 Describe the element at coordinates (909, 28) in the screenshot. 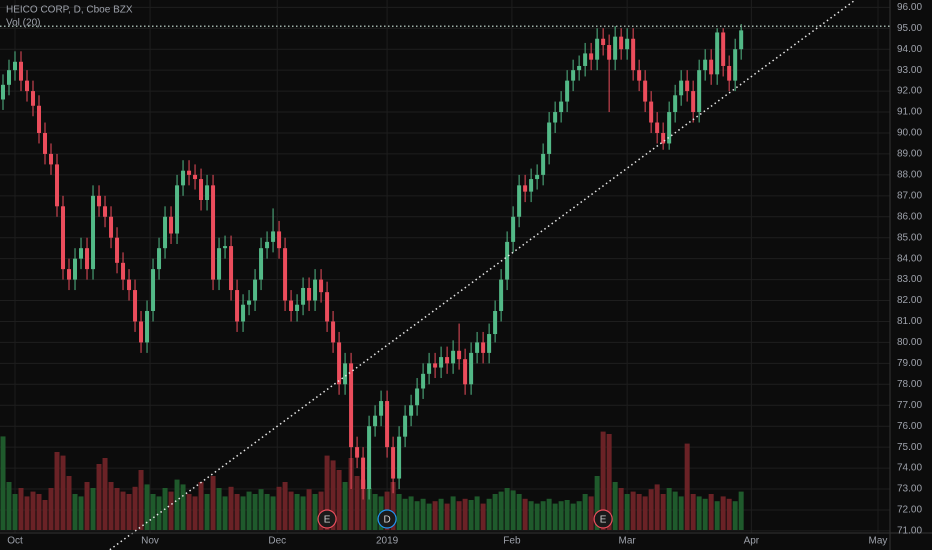

I see `y-tick-label: 95.00` at that location.